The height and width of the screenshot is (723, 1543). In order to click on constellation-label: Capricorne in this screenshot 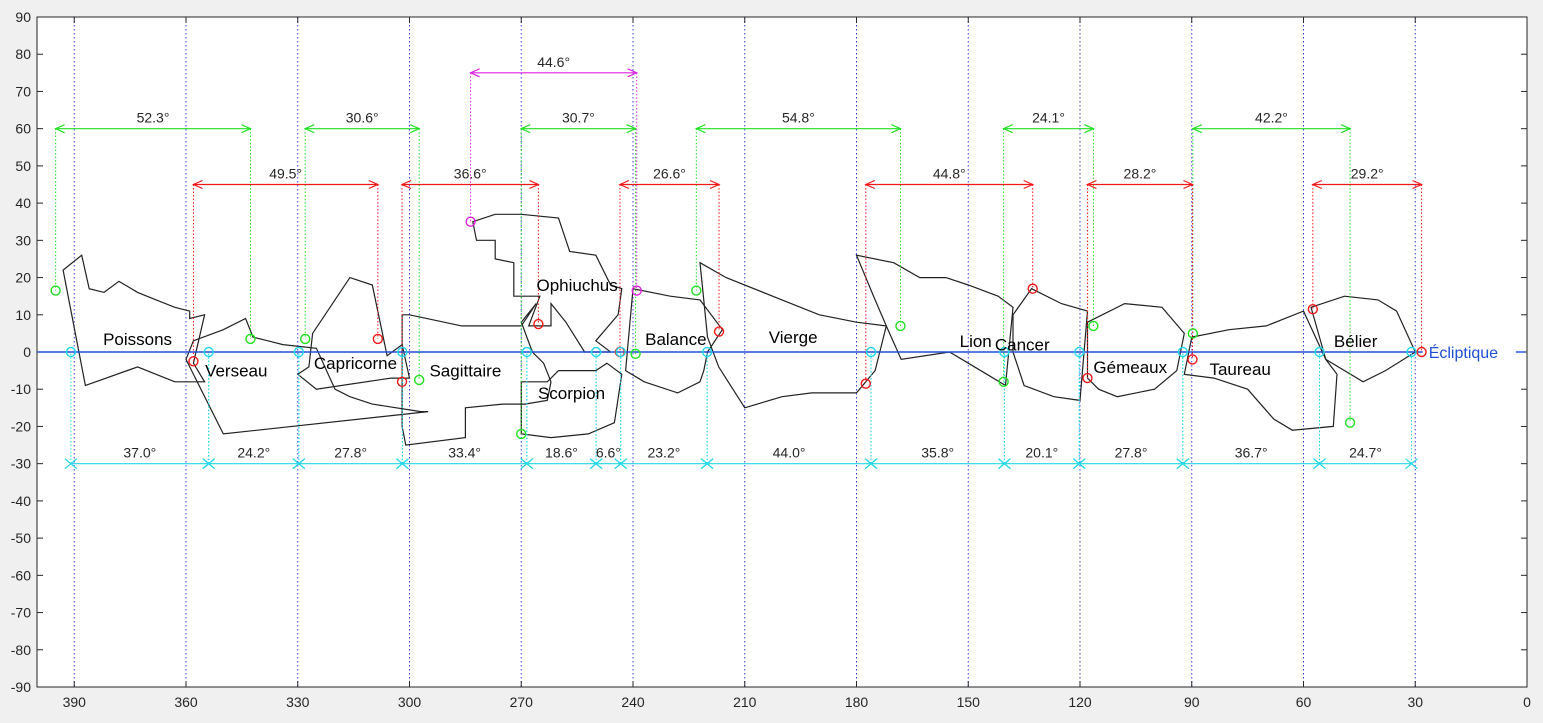, I will do `click(355, 363)`.